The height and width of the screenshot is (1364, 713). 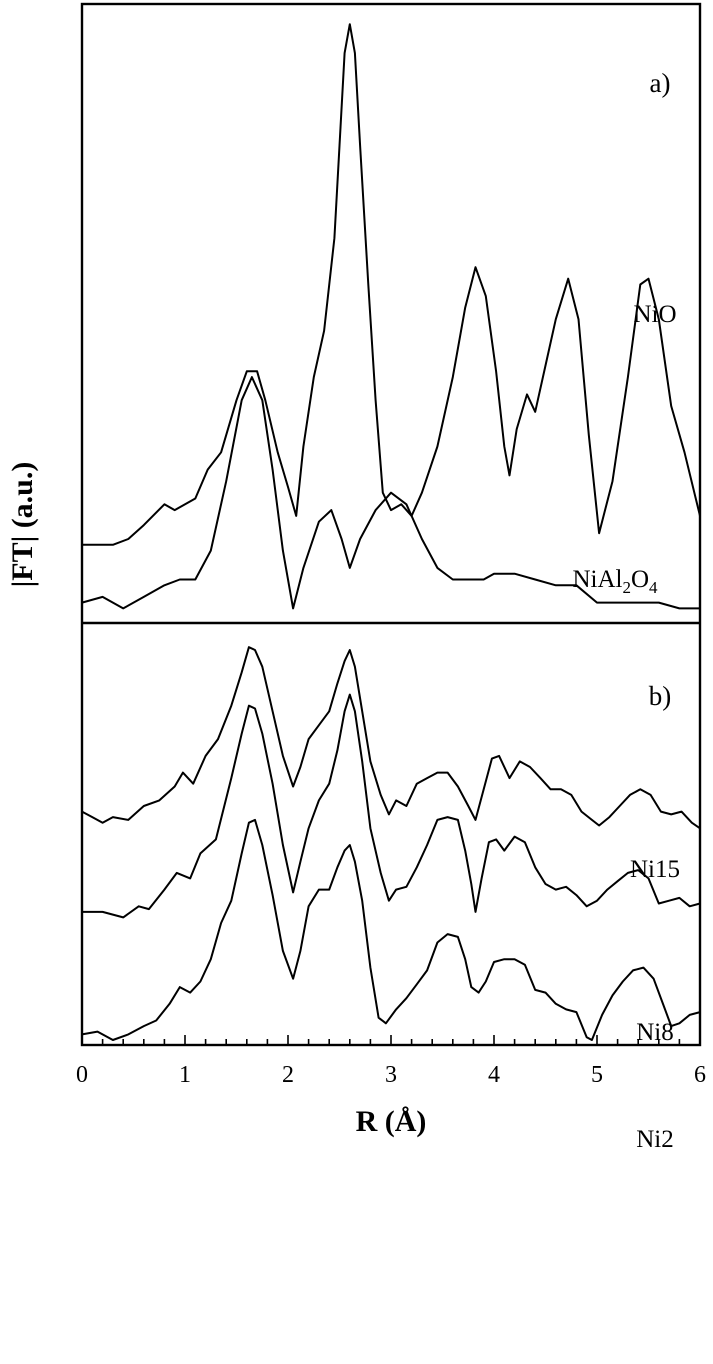 I want to click on y-axis-label: |FT| (a.u.), so click(x=22, y=525).